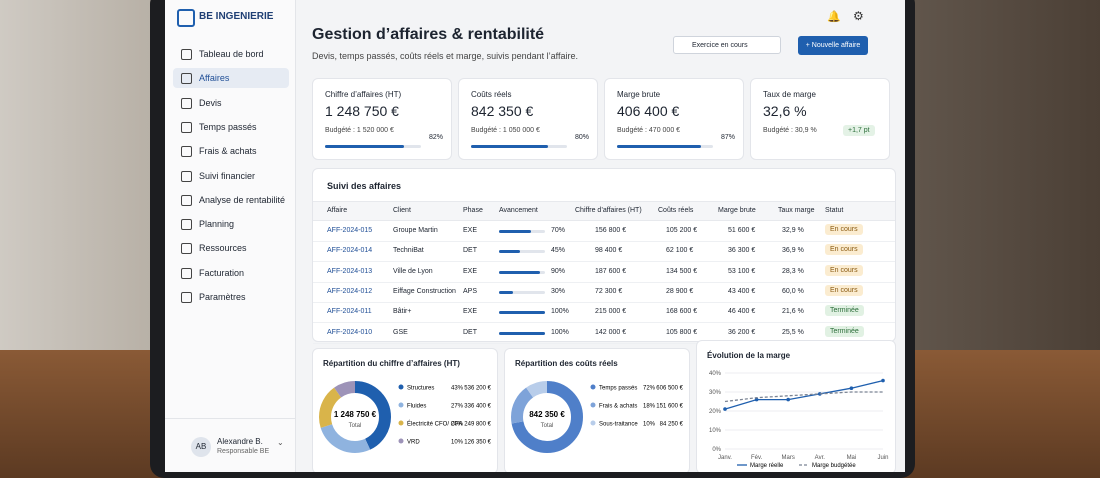  What do you see at coordinates (415, 230) in the screenshot?
I see `client: Groupe Martin` at bounding box center [415, 230].